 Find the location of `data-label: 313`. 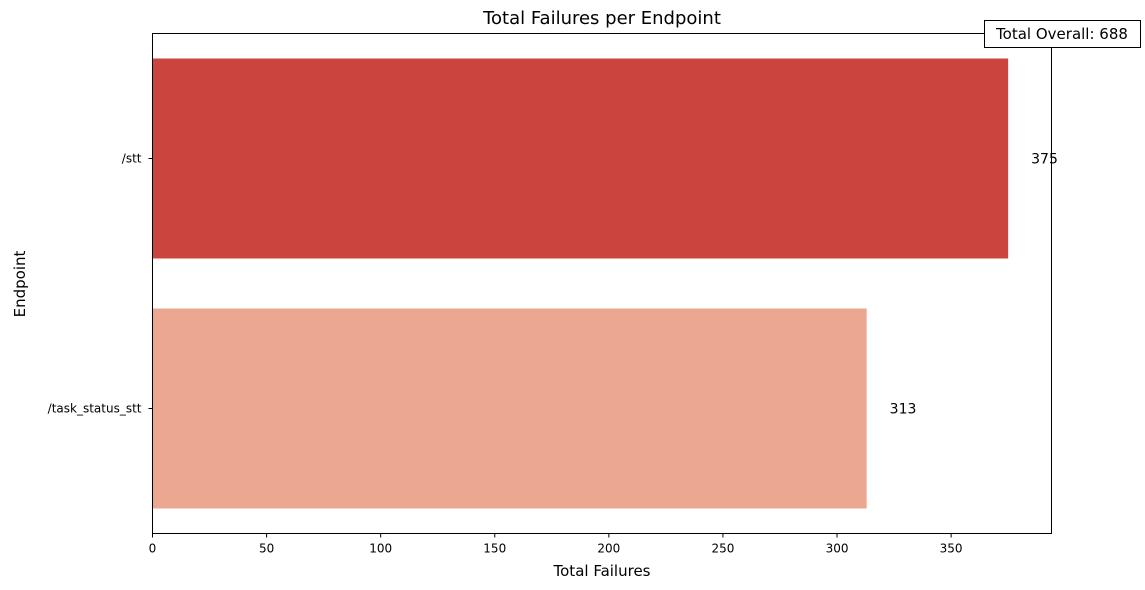

data-label: 313 is located at coordinates (903, 410).